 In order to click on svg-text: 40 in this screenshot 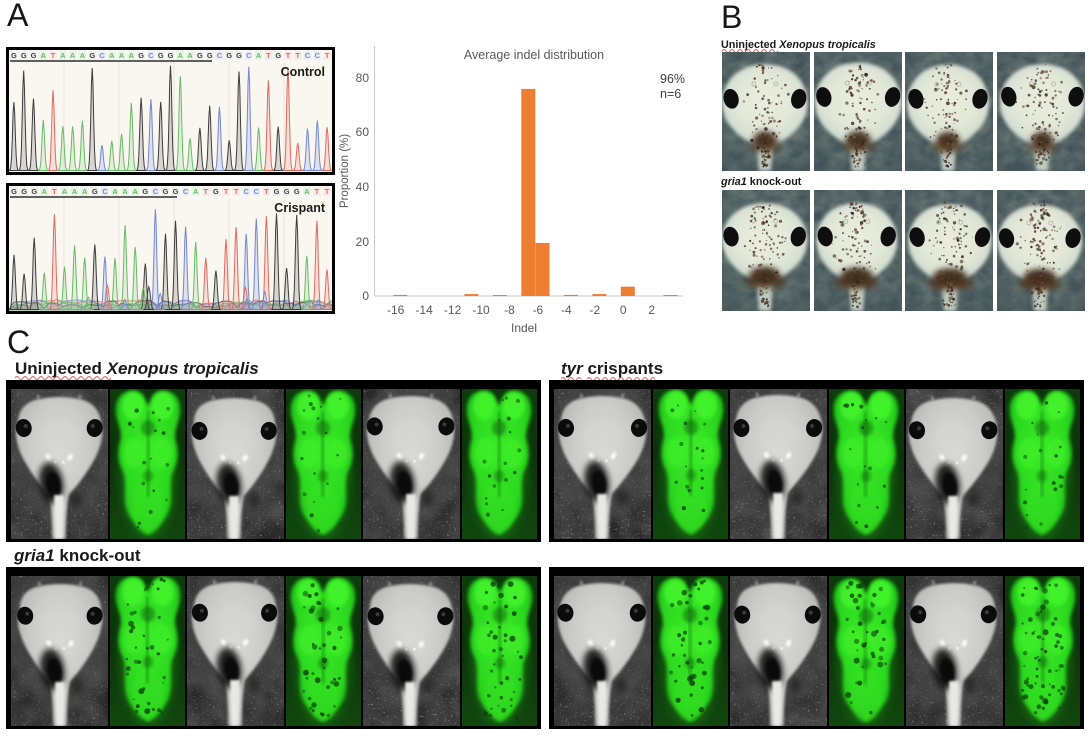, I will do `click(363, 187)`.